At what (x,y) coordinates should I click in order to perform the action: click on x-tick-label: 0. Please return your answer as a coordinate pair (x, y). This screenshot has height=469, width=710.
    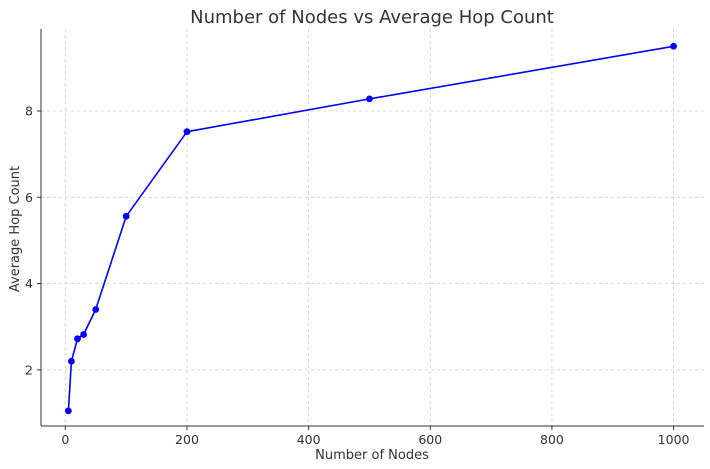
    Looking at the image, I should click on (65, 439).